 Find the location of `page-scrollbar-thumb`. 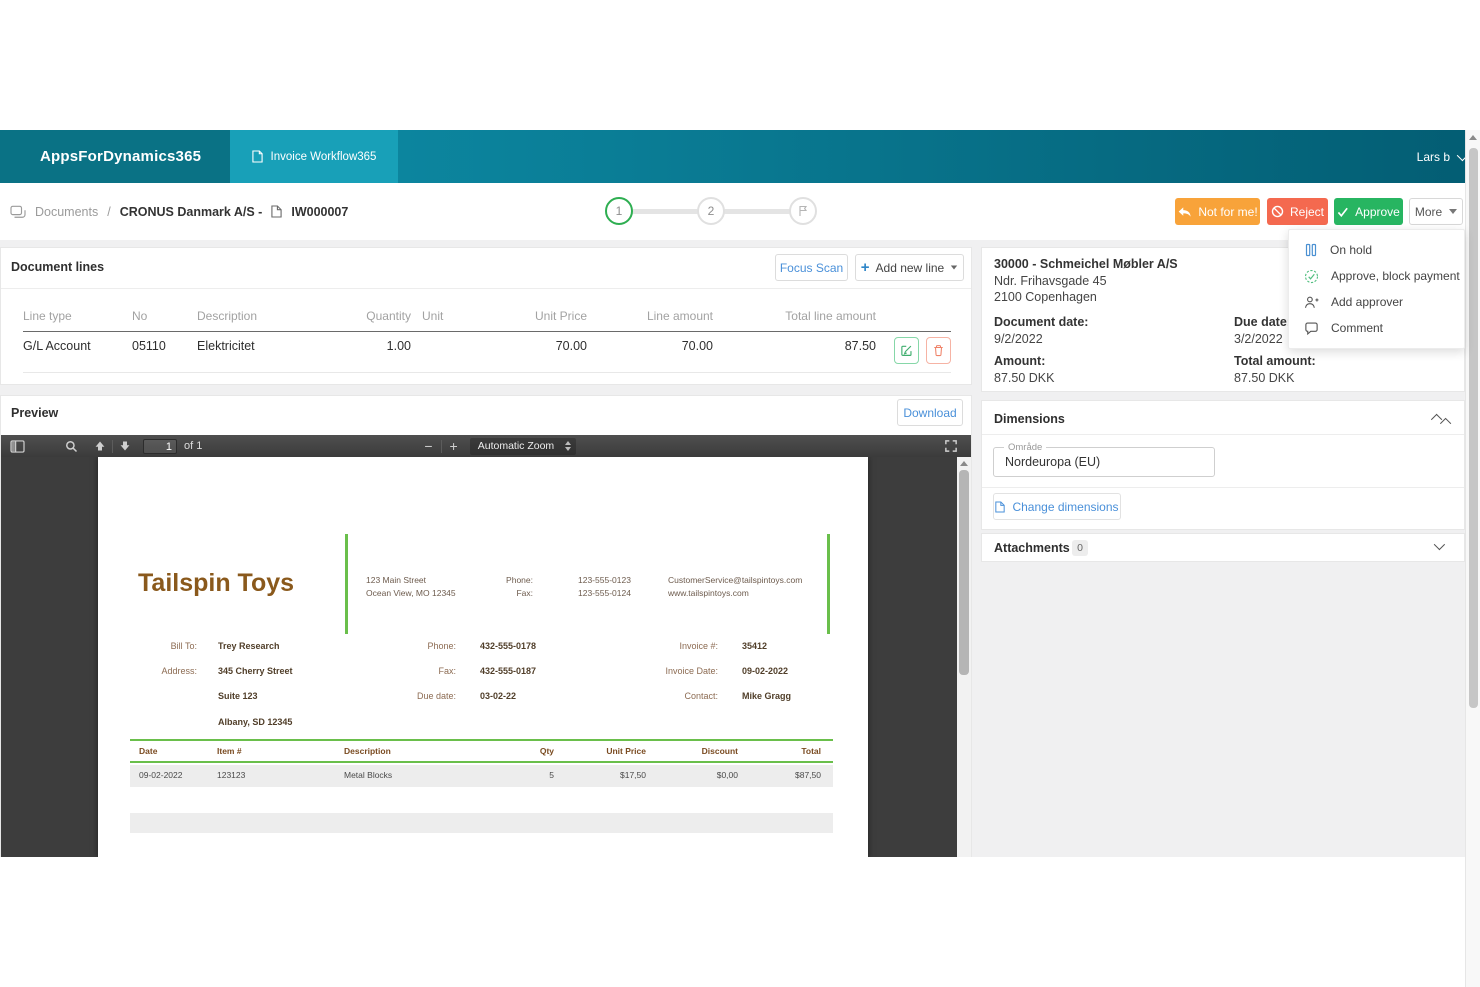

page-scrollbar-thumb is located at coordinates (1473, 428).